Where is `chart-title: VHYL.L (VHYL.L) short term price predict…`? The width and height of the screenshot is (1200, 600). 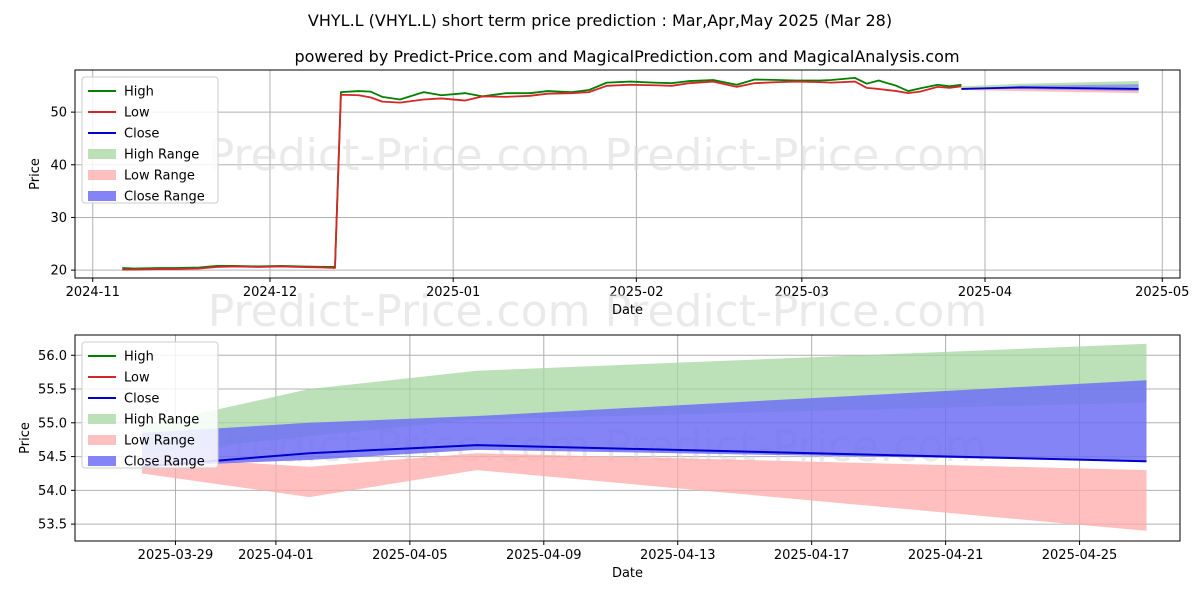
chart-title: VHYL.L (VHYL.L) short term price predict… is located at coordinates (600, 20).